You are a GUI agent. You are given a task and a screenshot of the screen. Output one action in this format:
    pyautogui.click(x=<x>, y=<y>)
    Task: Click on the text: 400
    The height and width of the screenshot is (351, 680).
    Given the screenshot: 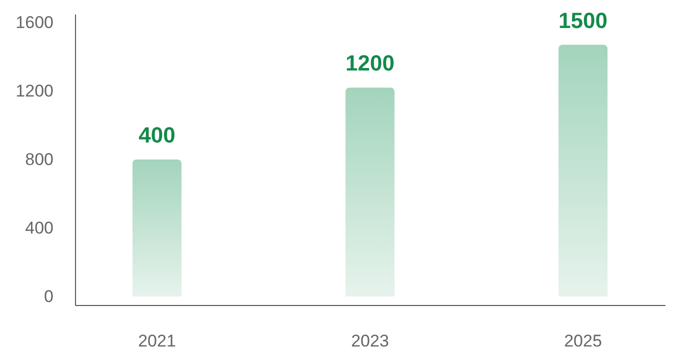 What is the action you would take?
    pyautogui.click(x=157, y=135)
    